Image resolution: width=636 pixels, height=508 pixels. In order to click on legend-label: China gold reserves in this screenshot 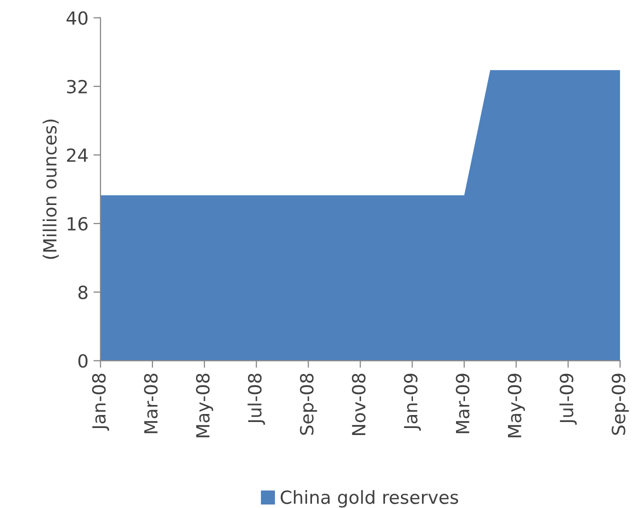, I will do `click(369, 499)`.